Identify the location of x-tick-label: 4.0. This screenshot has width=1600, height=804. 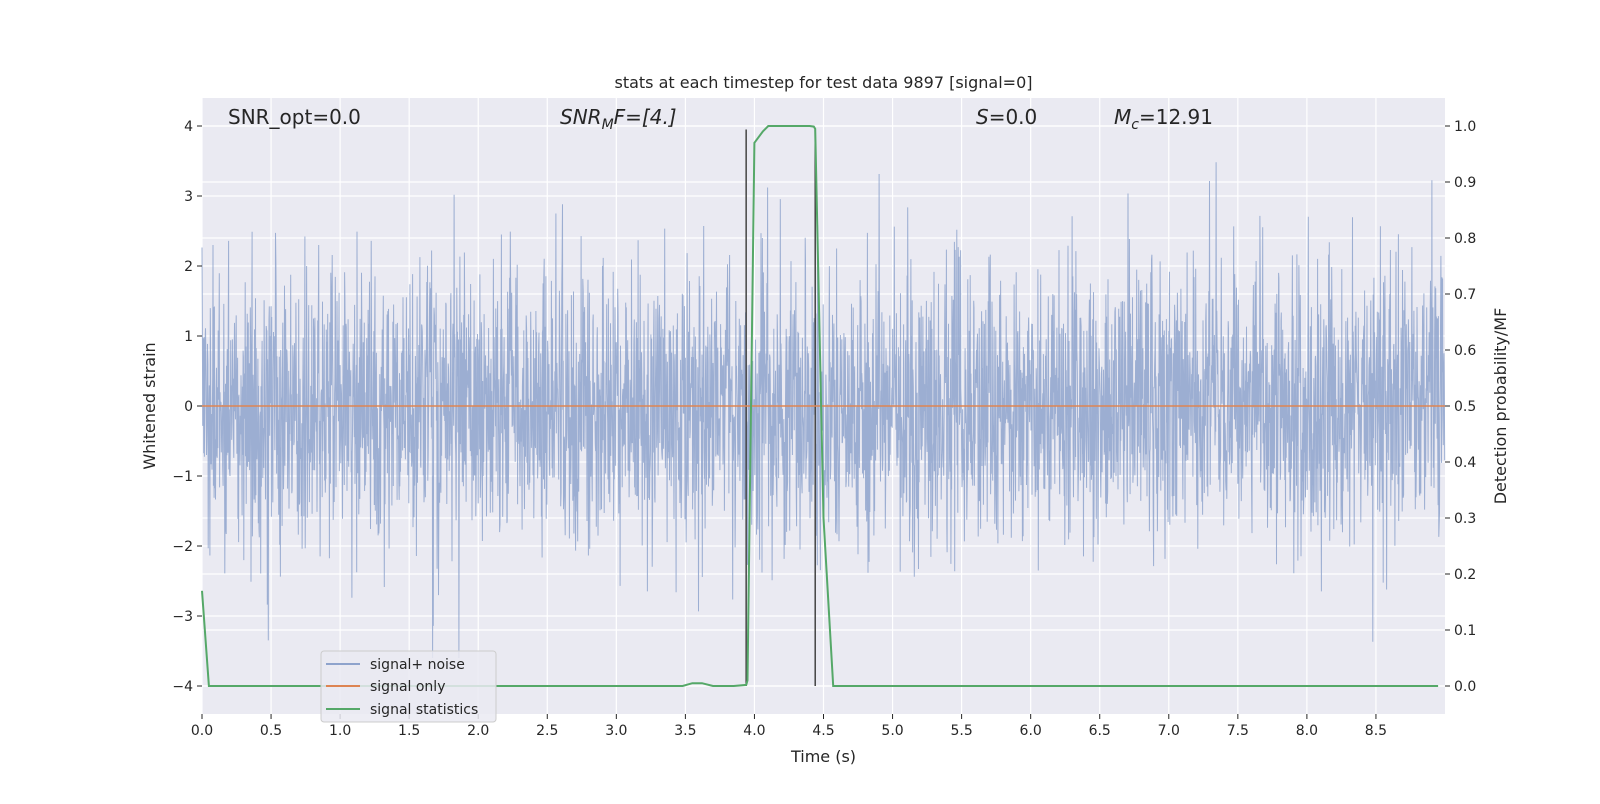
(754, 731).